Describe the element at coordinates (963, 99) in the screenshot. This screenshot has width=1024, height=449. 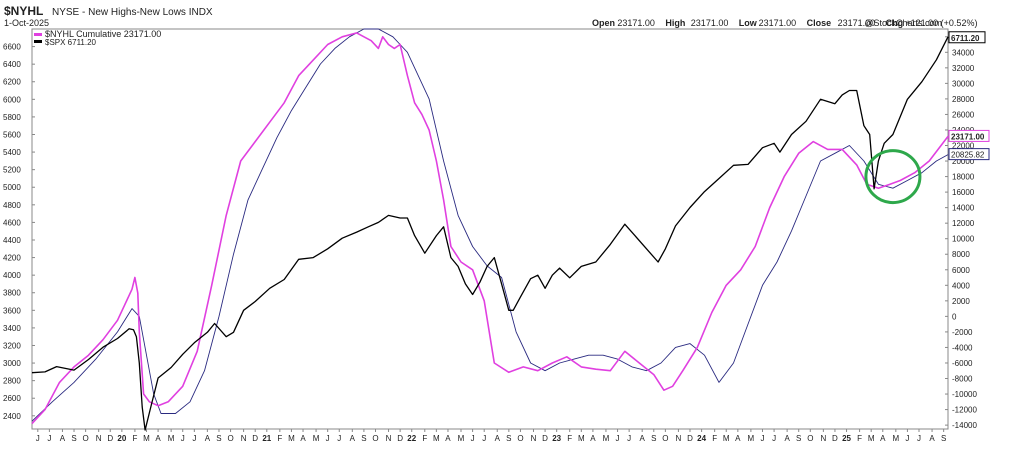
I see `right-tick-label: 28000` at that location.